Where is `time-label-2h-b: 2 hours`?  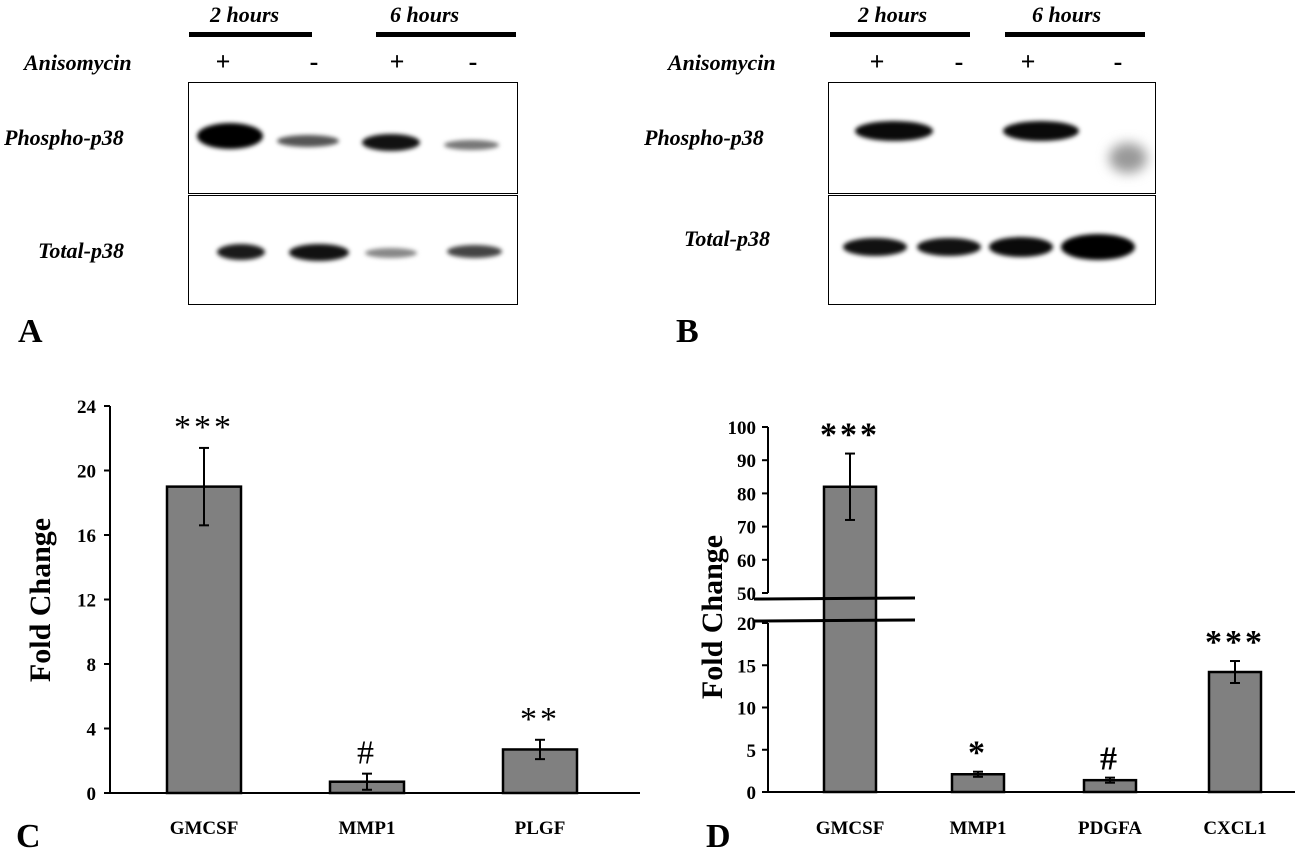
time-label-2h-b: 2 hours is located at coordinates (893, 14).